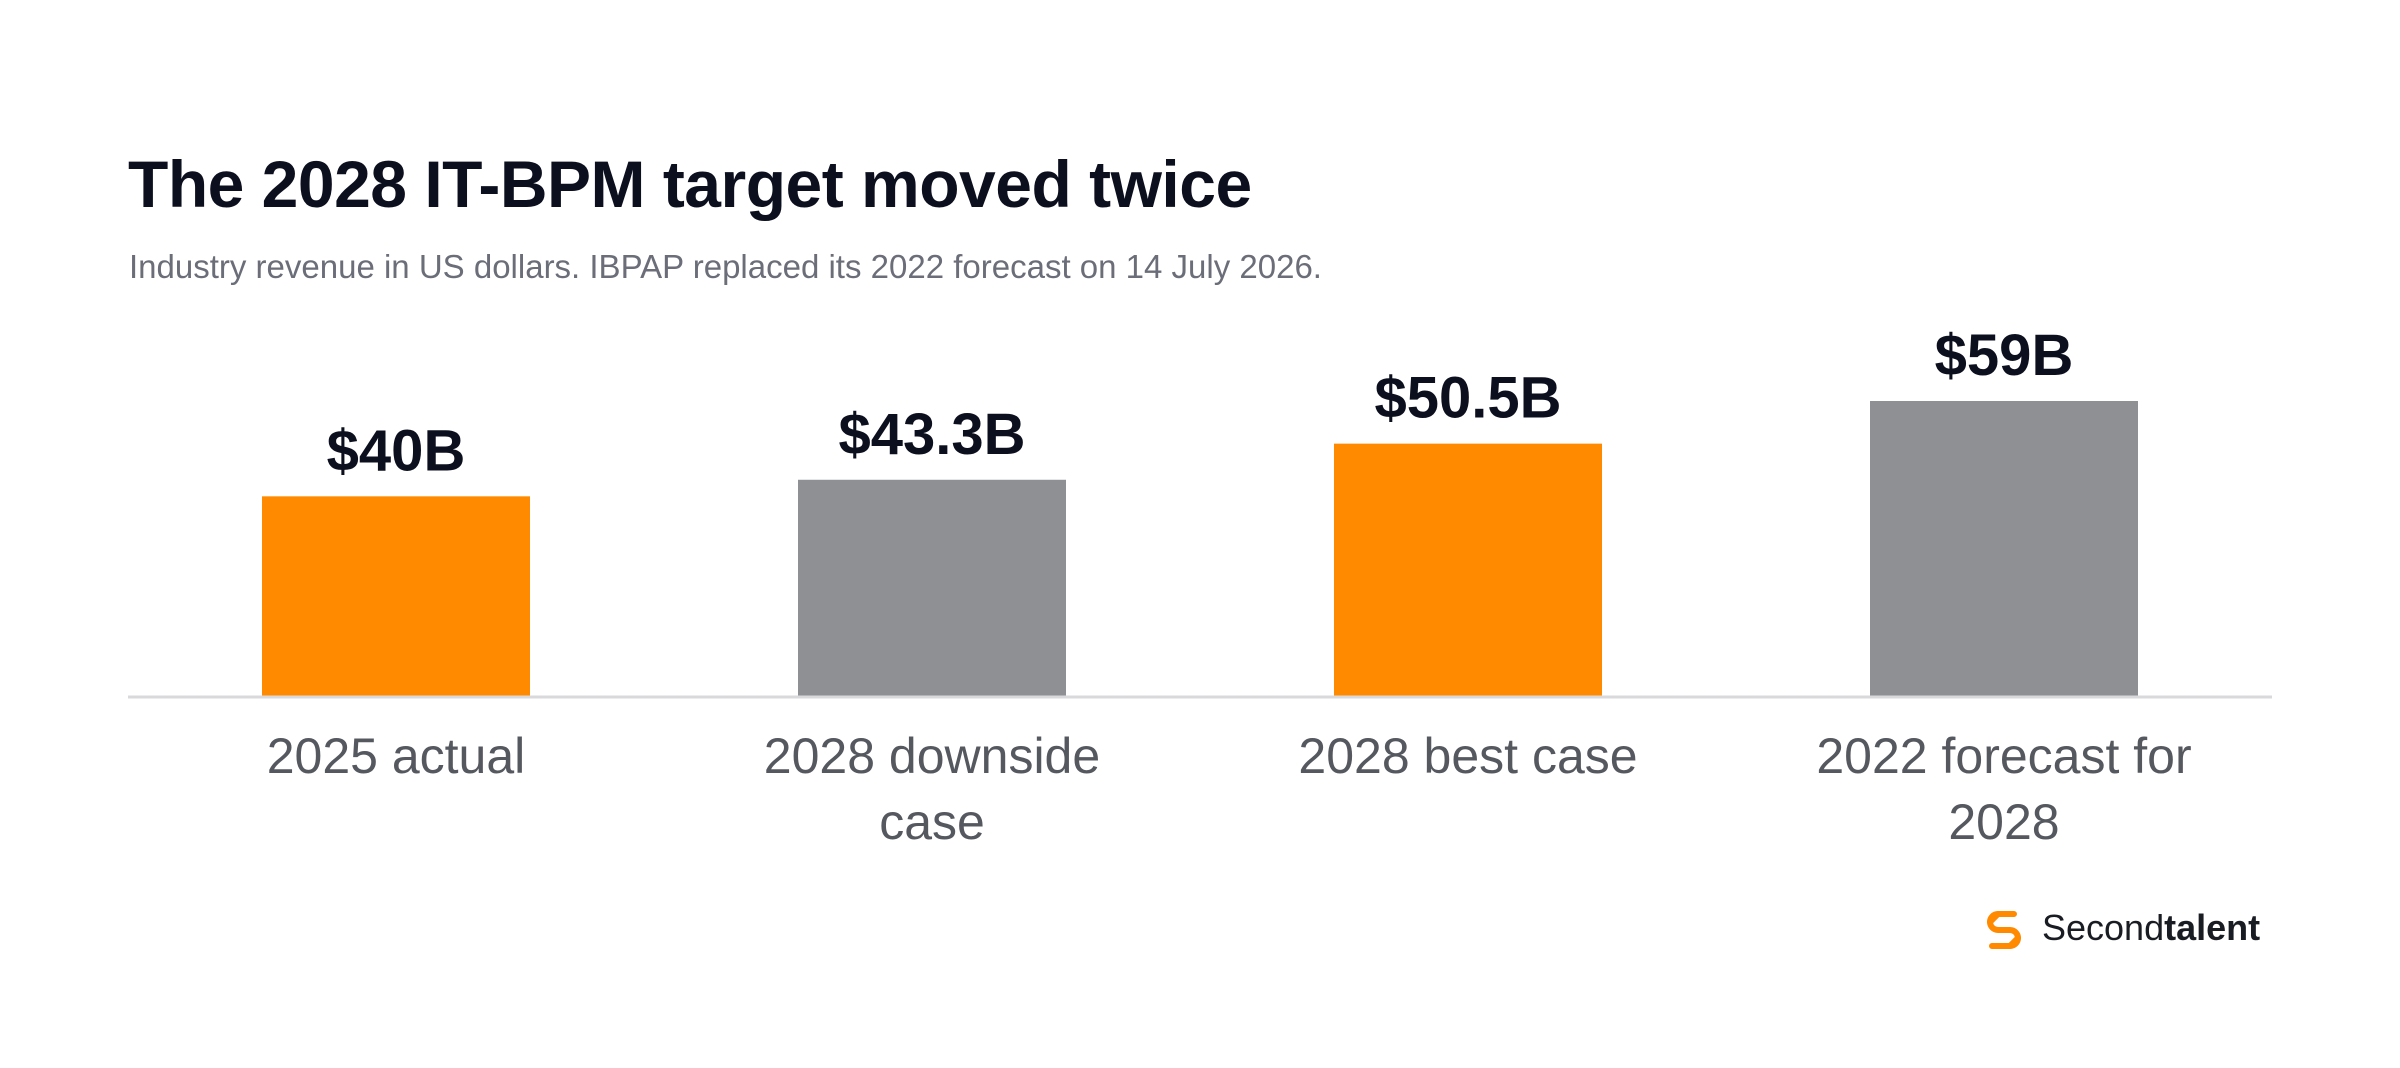 This screenshot has width=2400, height=1068. I want to click on category-label: 2022 forecast for 2028, so click(2003, 789).